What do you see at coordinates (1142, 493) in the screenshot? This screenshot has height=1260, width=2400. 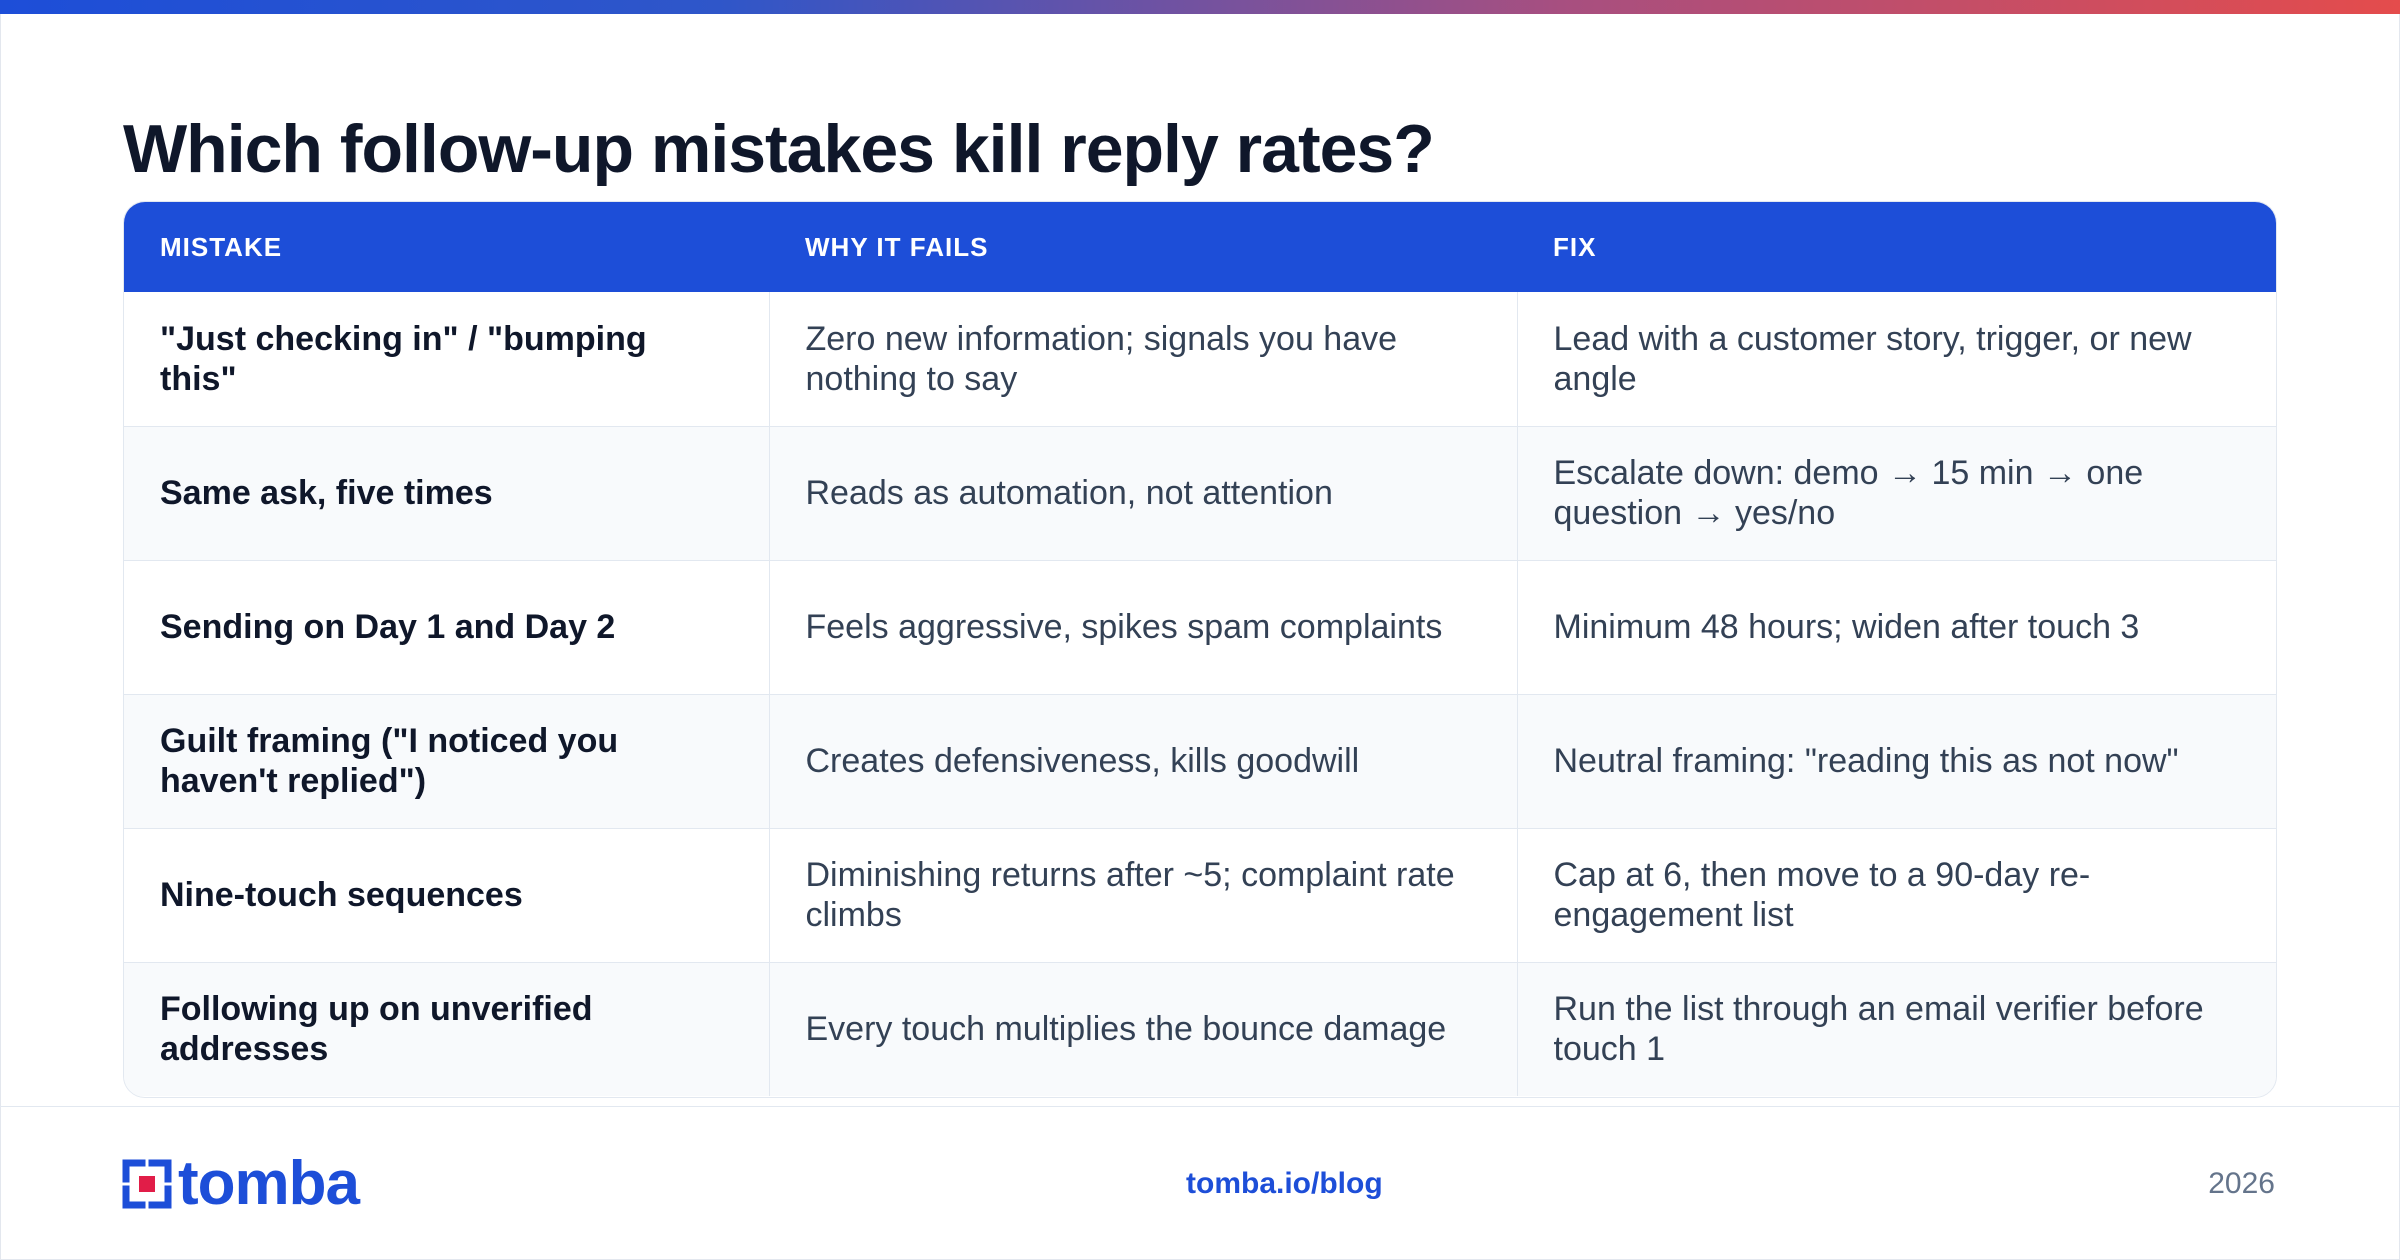 I see `why-it-fails-cell: Reads as automation, not attention` at bounding box center [1142, 493].